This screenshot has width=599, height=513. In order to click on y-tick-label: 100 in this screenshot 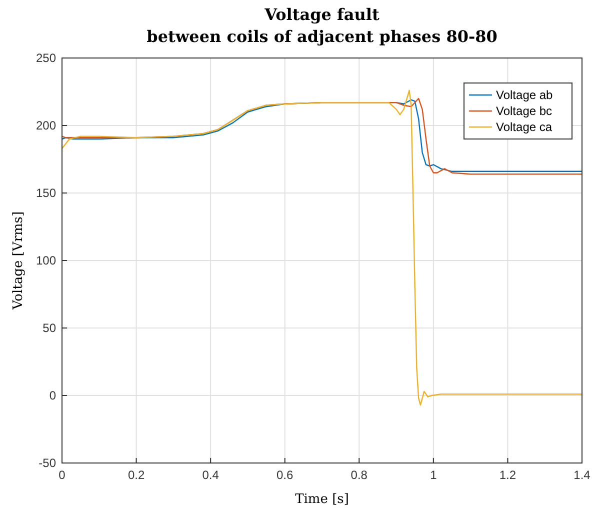, I will do `click(46, 261)`.